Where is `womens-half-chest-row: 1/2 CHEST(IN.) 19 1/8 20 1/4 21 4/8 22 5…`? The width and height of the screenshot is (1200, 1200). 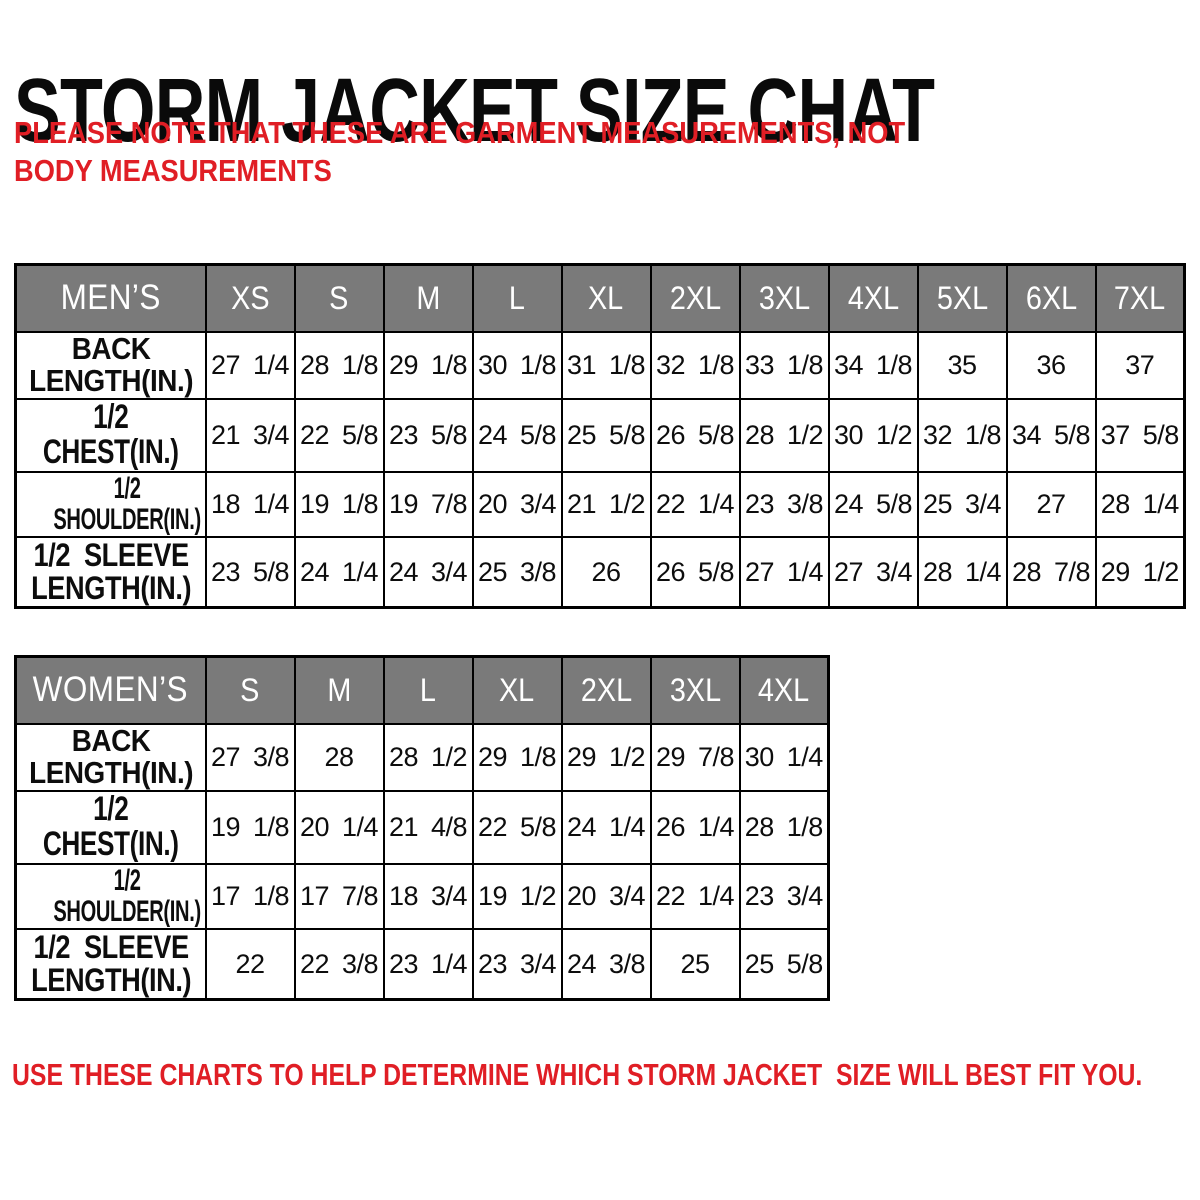 womens-half-chest-row: 1/2 CHEST(IN.) 19 1/8 20 1/4 21 4/8 22 5… is located at coordinates (422, 827).